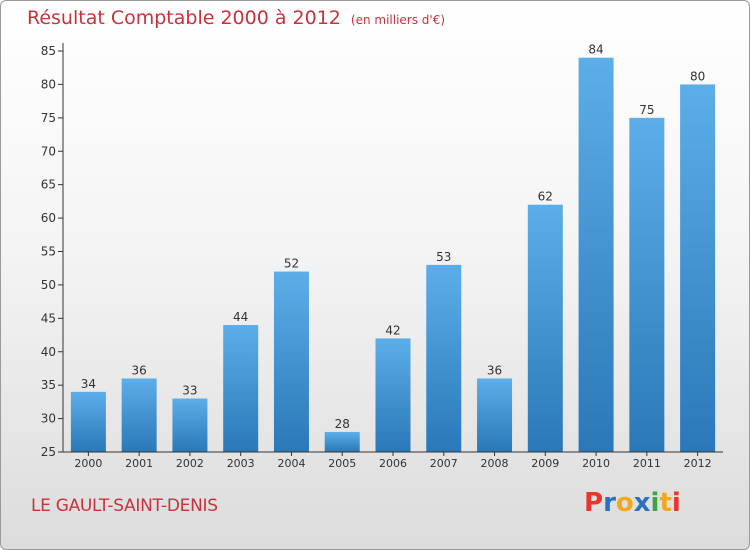  Describe the element at coordinates (342, 424) in the screenshot. I see `data-label-2005: 28` at that location.